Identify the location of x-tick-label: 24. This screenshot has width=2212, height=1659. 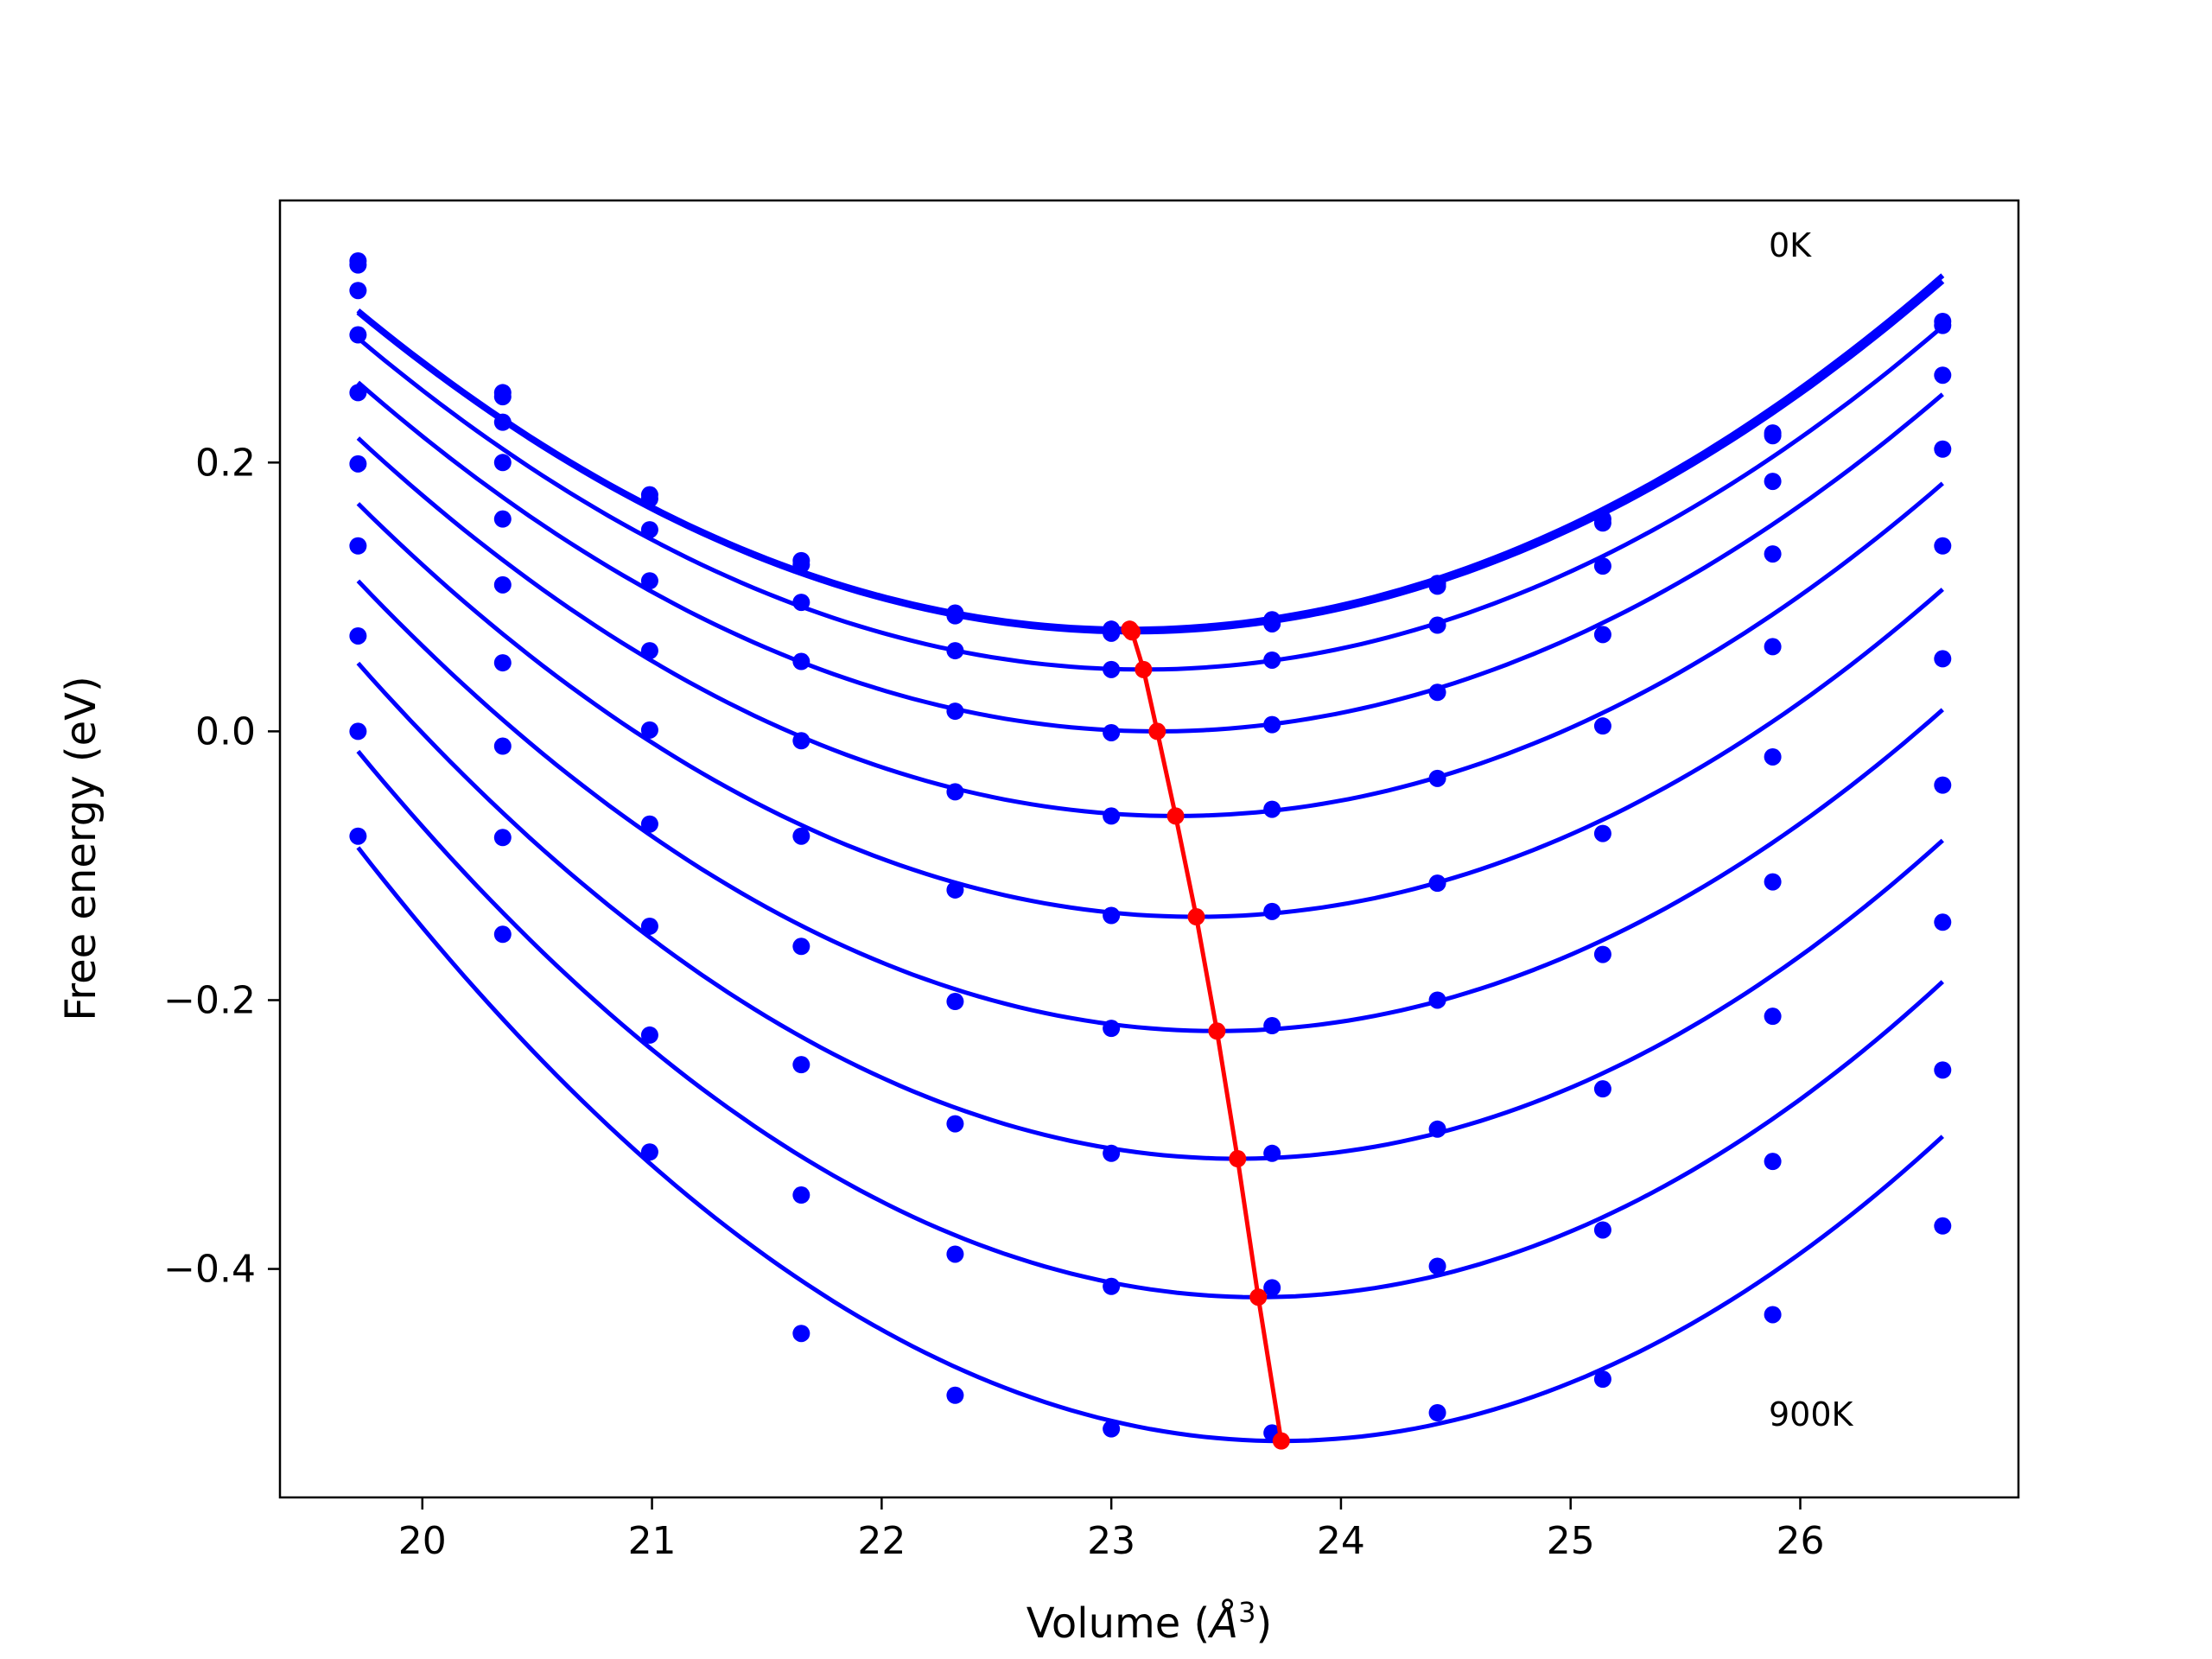
(1341, 1541).